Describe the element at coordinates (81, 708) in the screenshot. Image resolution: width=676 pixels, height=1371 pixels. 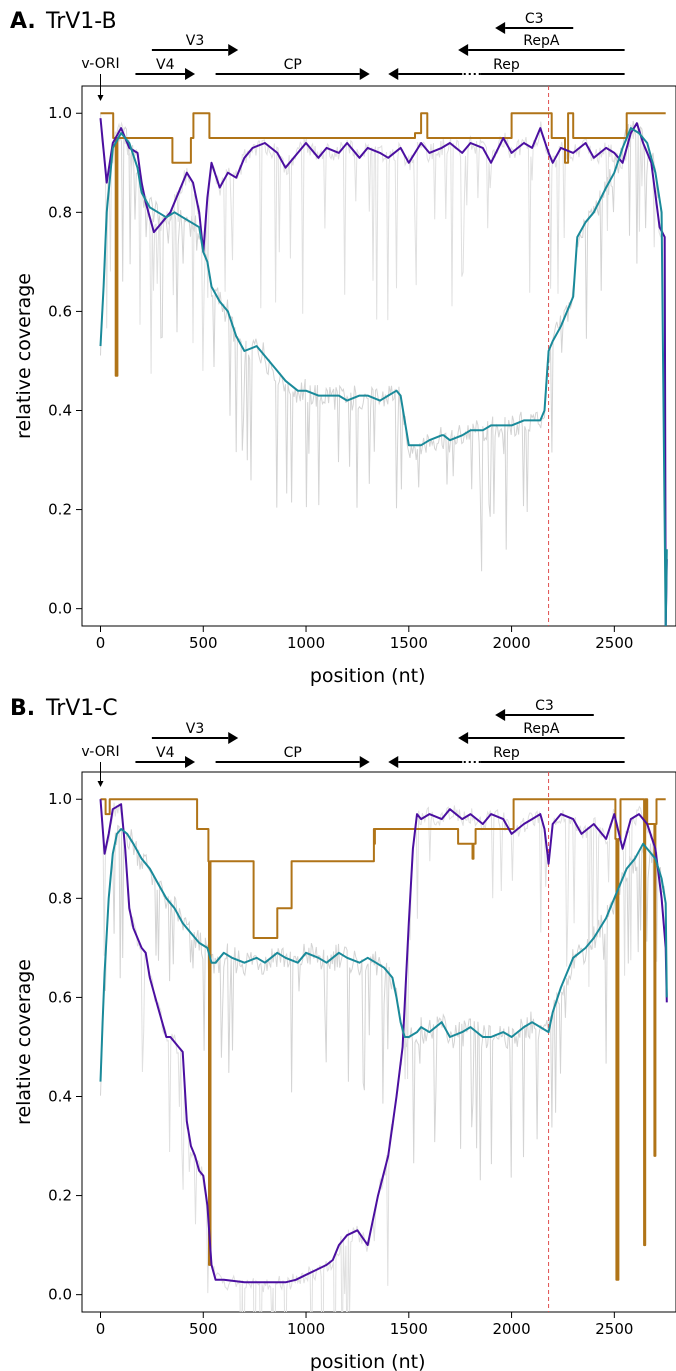
I see `panel-title: TrV1-C` at that location.